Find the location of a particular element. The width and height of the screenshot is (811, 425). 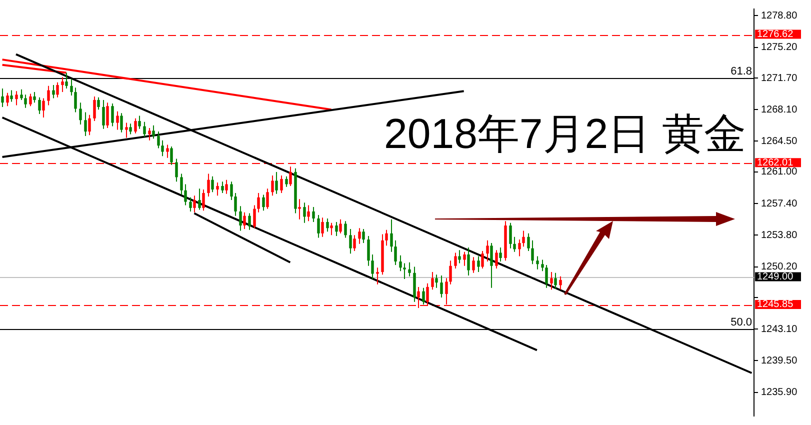

y-tick-label: 1250.20 is located at coordinates (779, 267).